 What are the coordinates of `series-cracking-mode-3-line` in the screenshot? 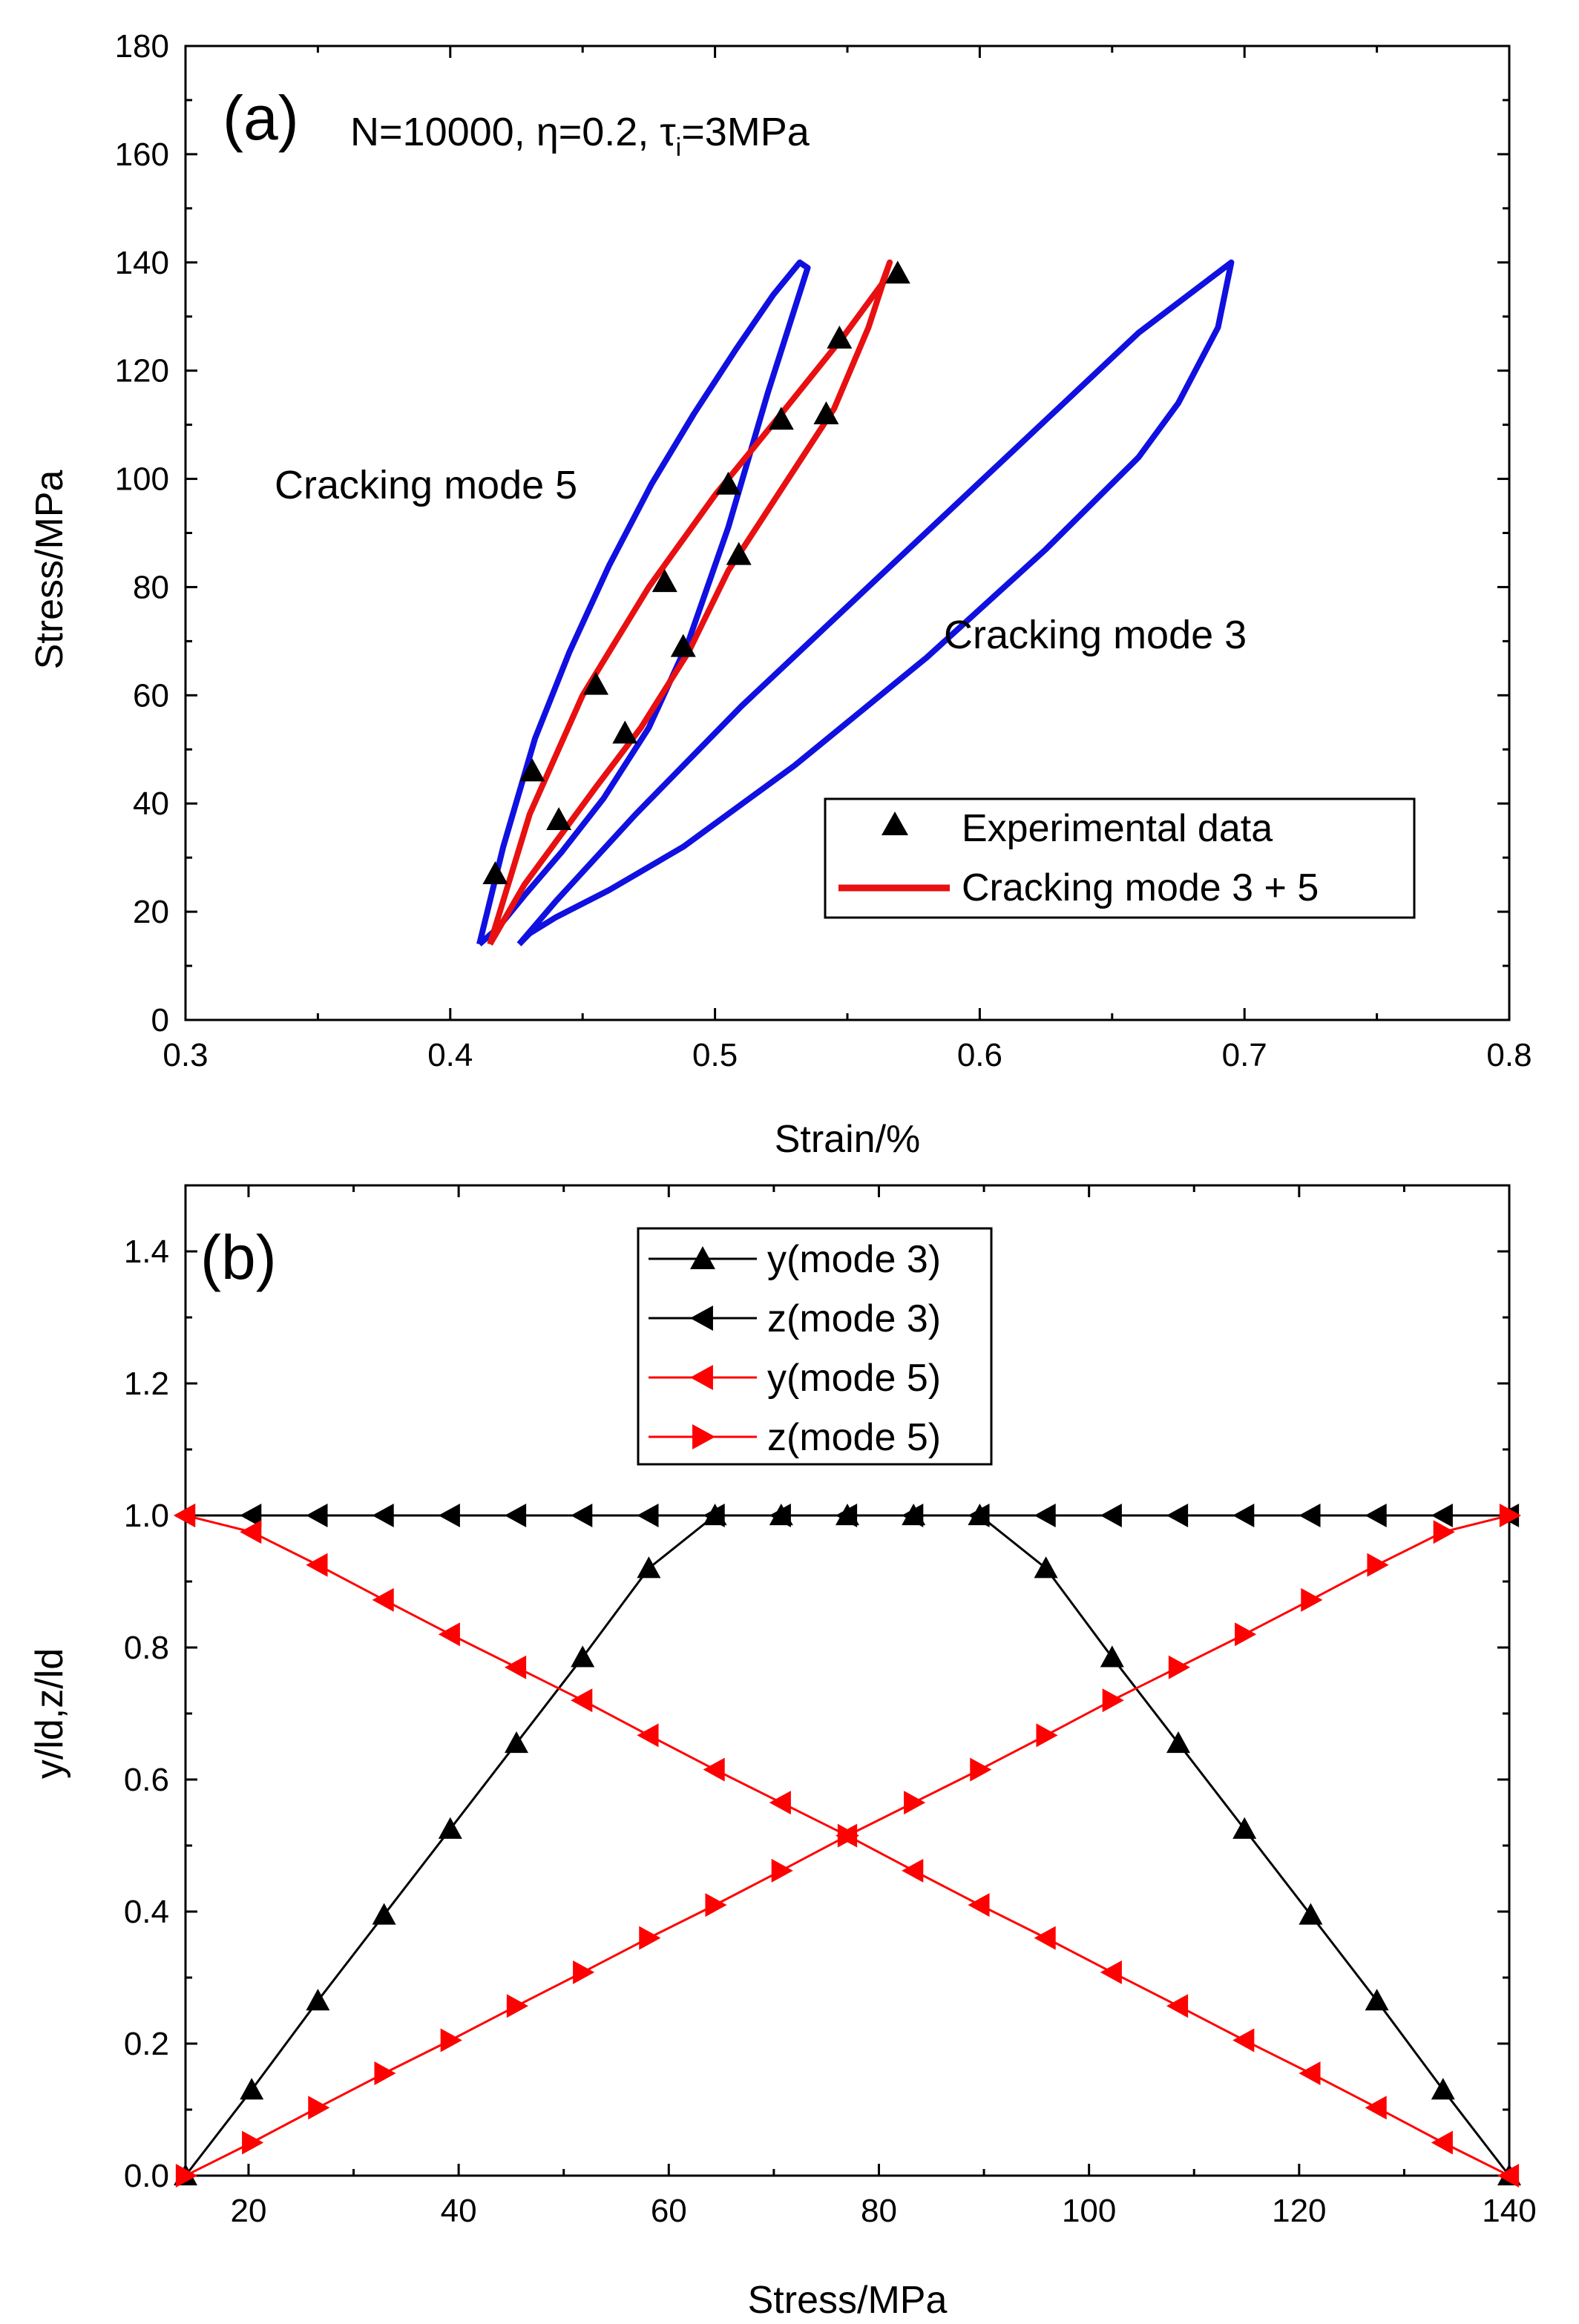 It's located at (875, 603).